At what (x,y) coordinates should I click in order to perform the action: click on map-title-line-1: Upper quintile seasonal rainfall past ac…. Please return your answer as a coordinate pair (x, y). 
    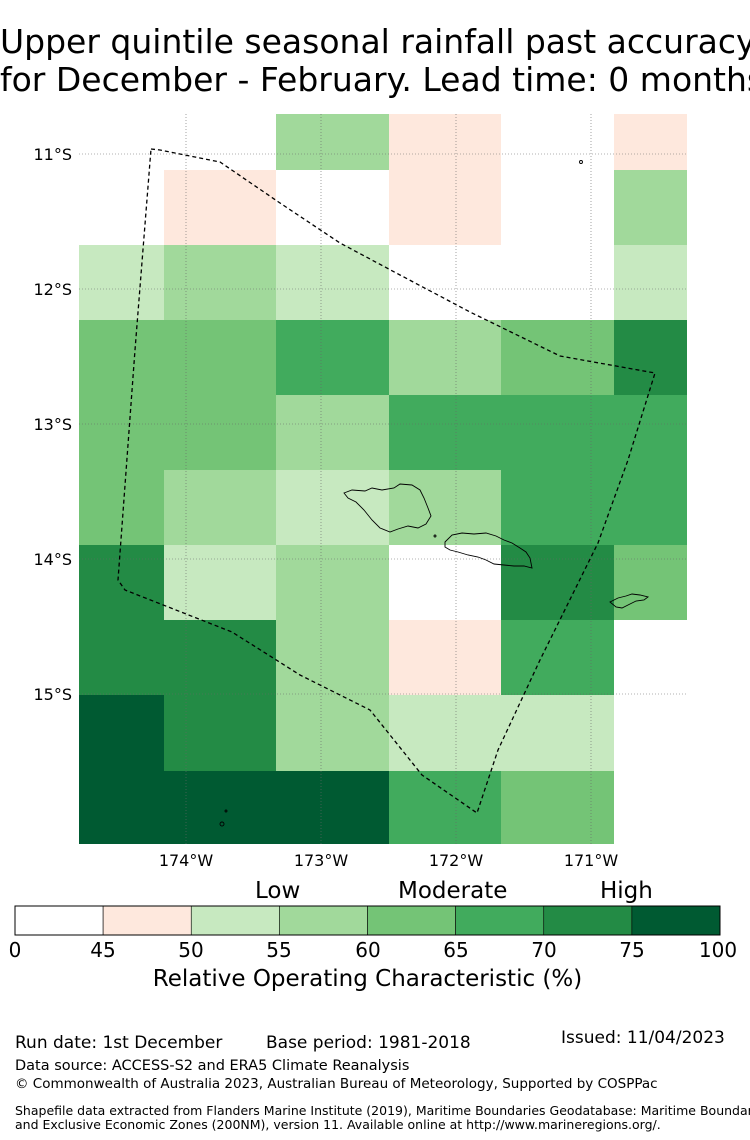
    Looking at the image, I should click on (375, 41).